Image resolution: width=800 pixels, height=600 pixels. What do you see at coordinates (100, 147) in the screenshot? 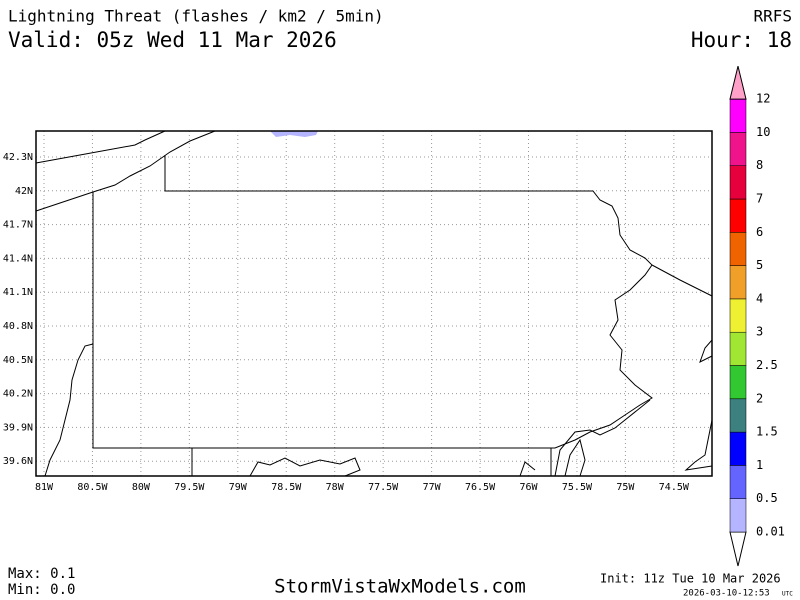
I see `border-line` at bounding box center [100, 147].